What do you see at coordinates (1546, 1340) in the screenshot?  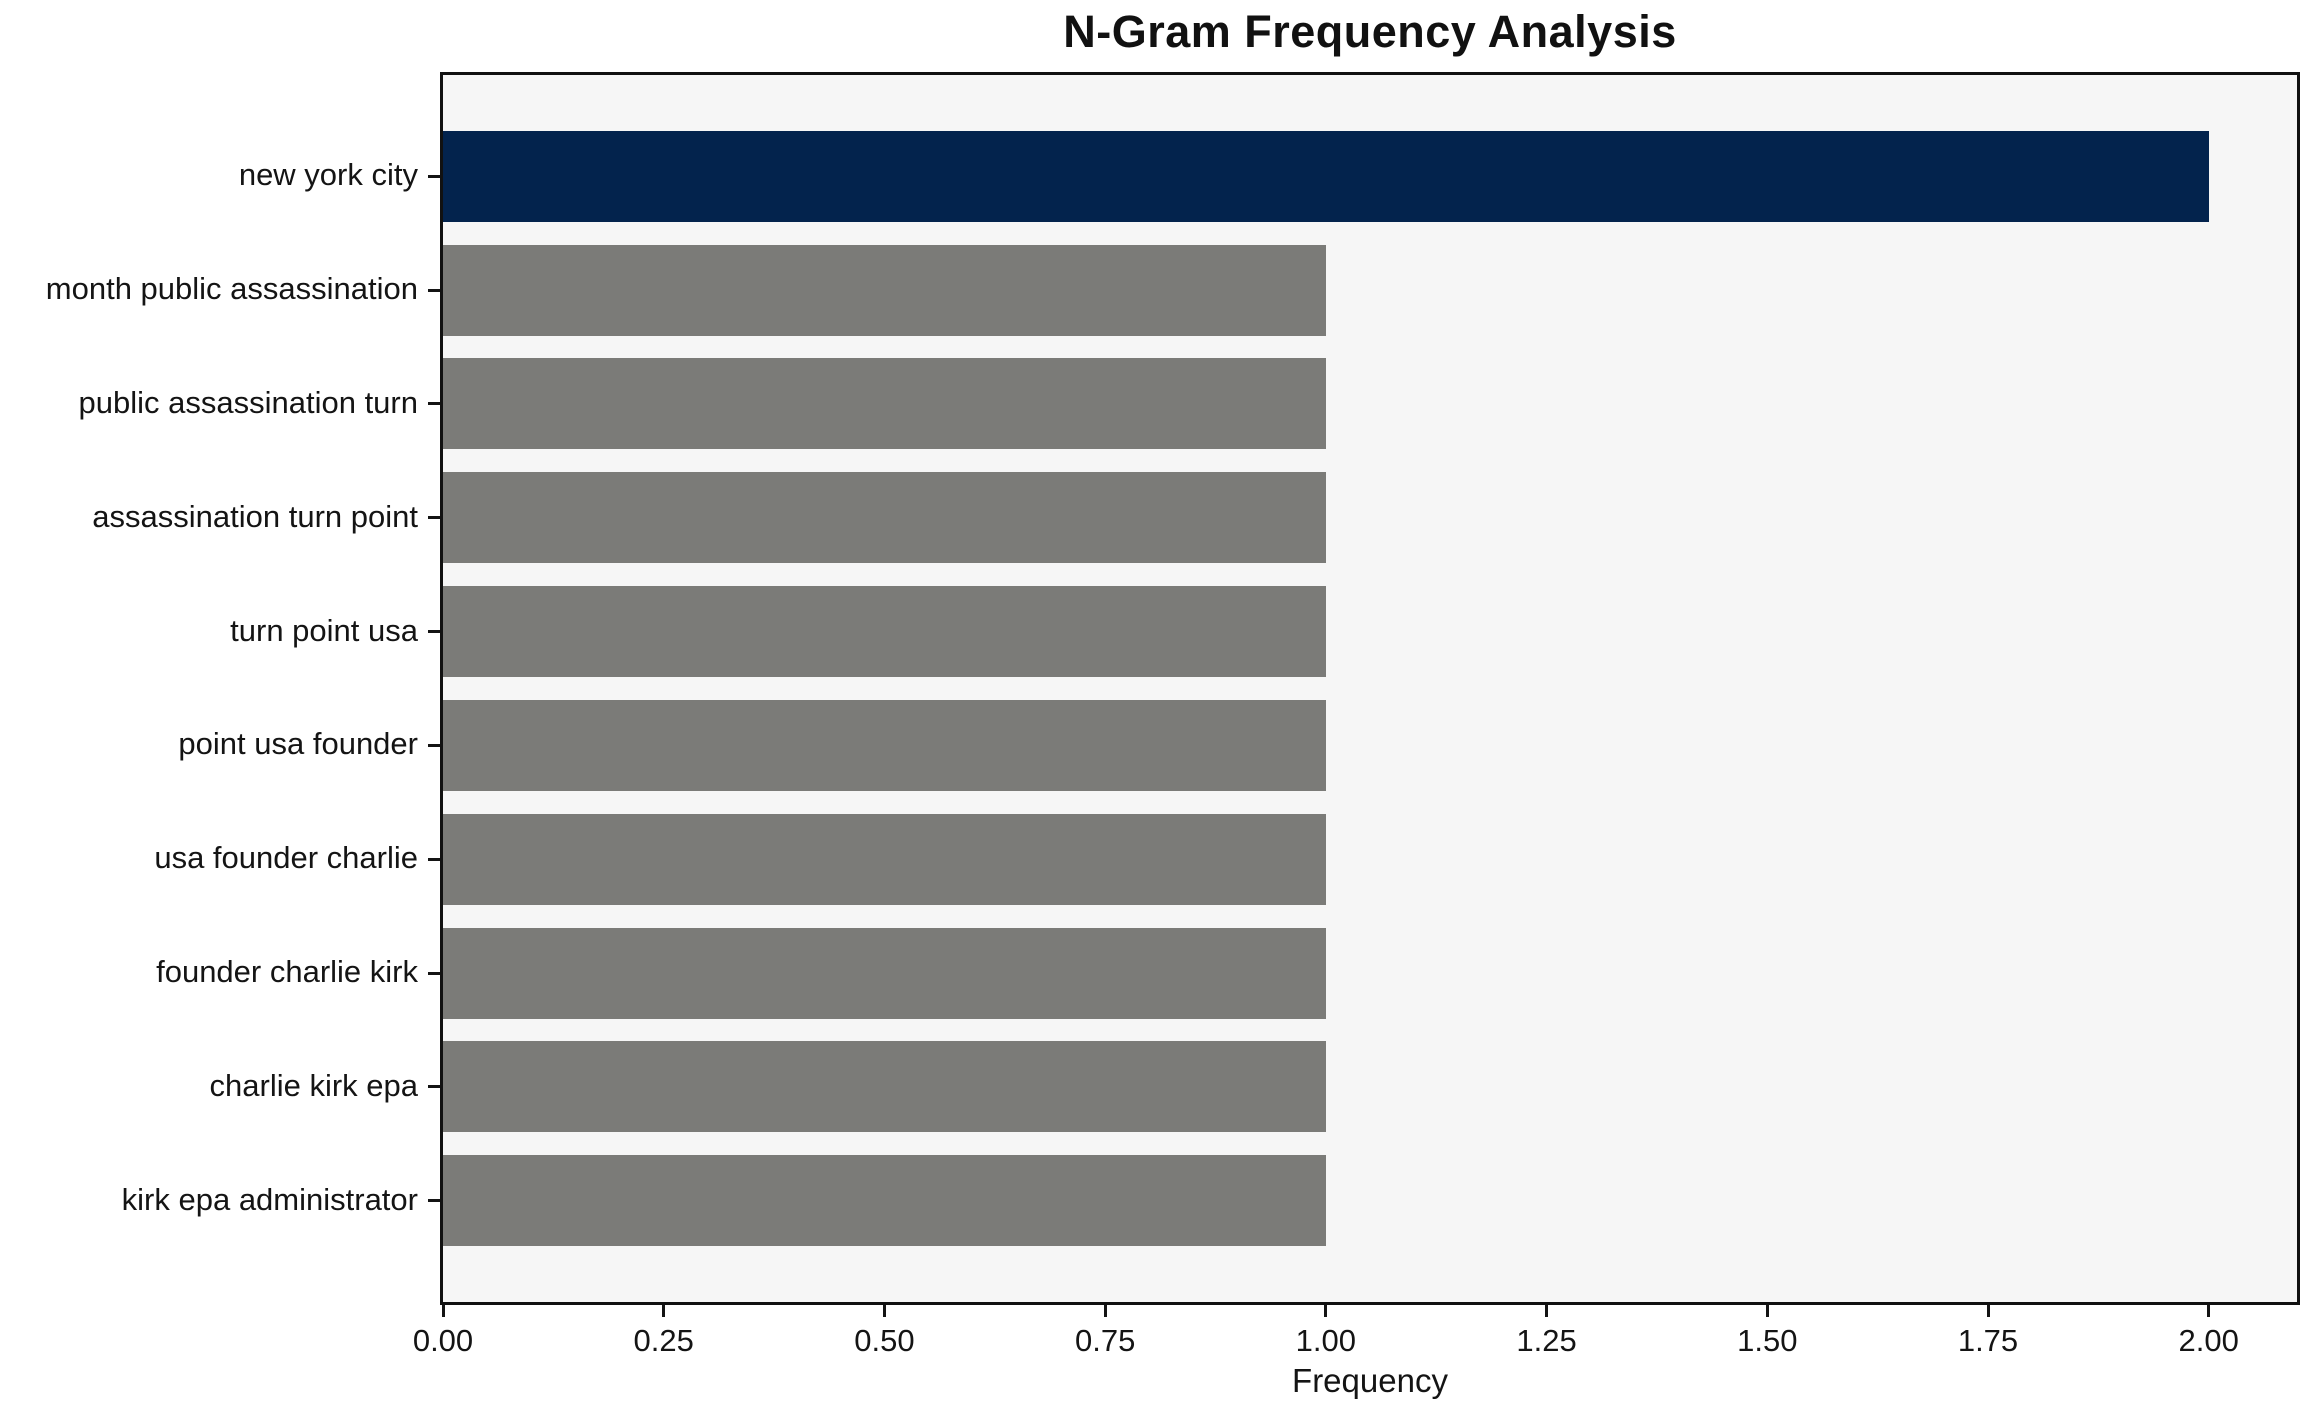 I see `x-tick-label: 1.25` at bounding box center [1546, 1340].